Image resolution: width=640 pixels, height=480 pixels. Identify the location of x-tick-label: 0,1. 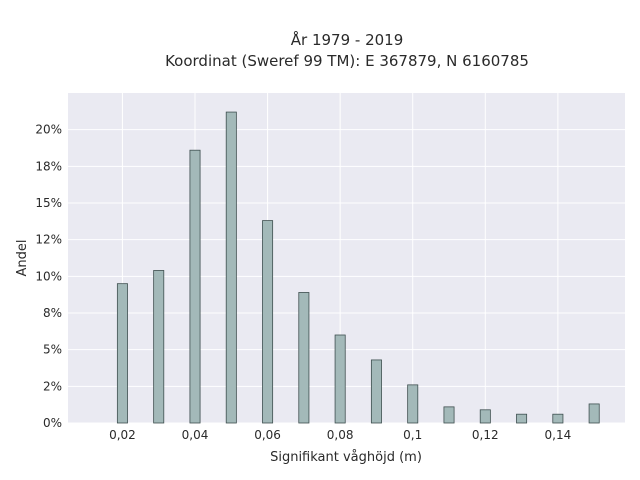
(412, 435).